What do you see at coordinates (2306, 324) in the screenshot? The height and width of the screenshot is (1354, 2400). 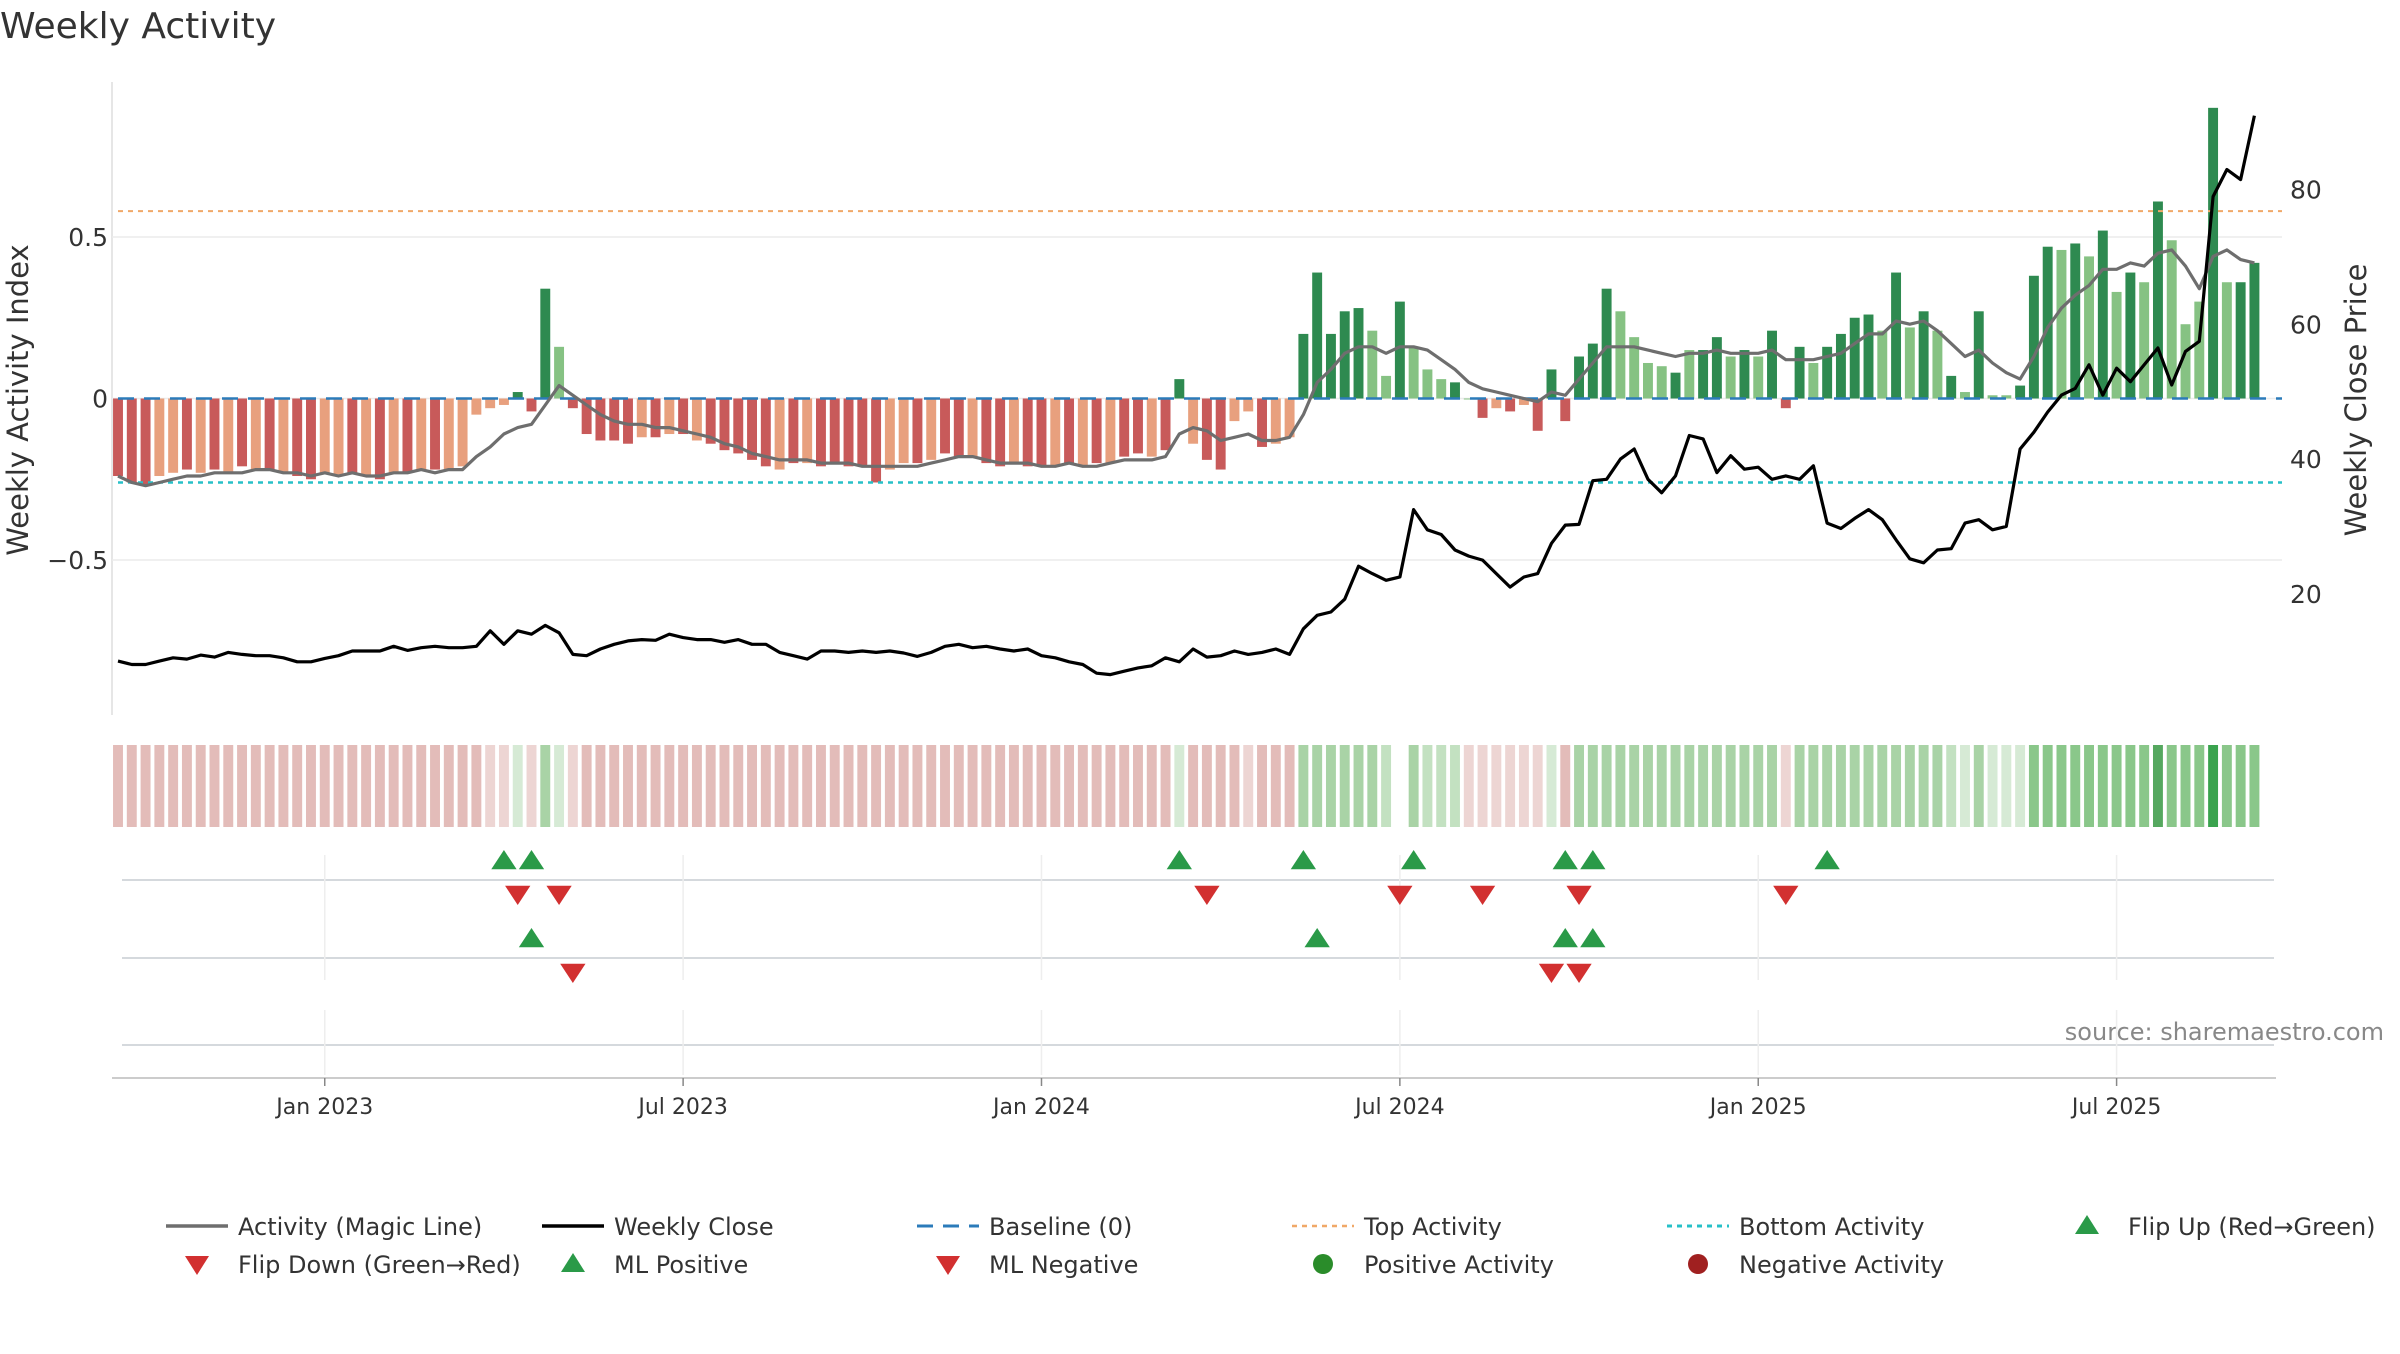 I see `y-right-tick-label: 60` at bounding box center [2306, 324].